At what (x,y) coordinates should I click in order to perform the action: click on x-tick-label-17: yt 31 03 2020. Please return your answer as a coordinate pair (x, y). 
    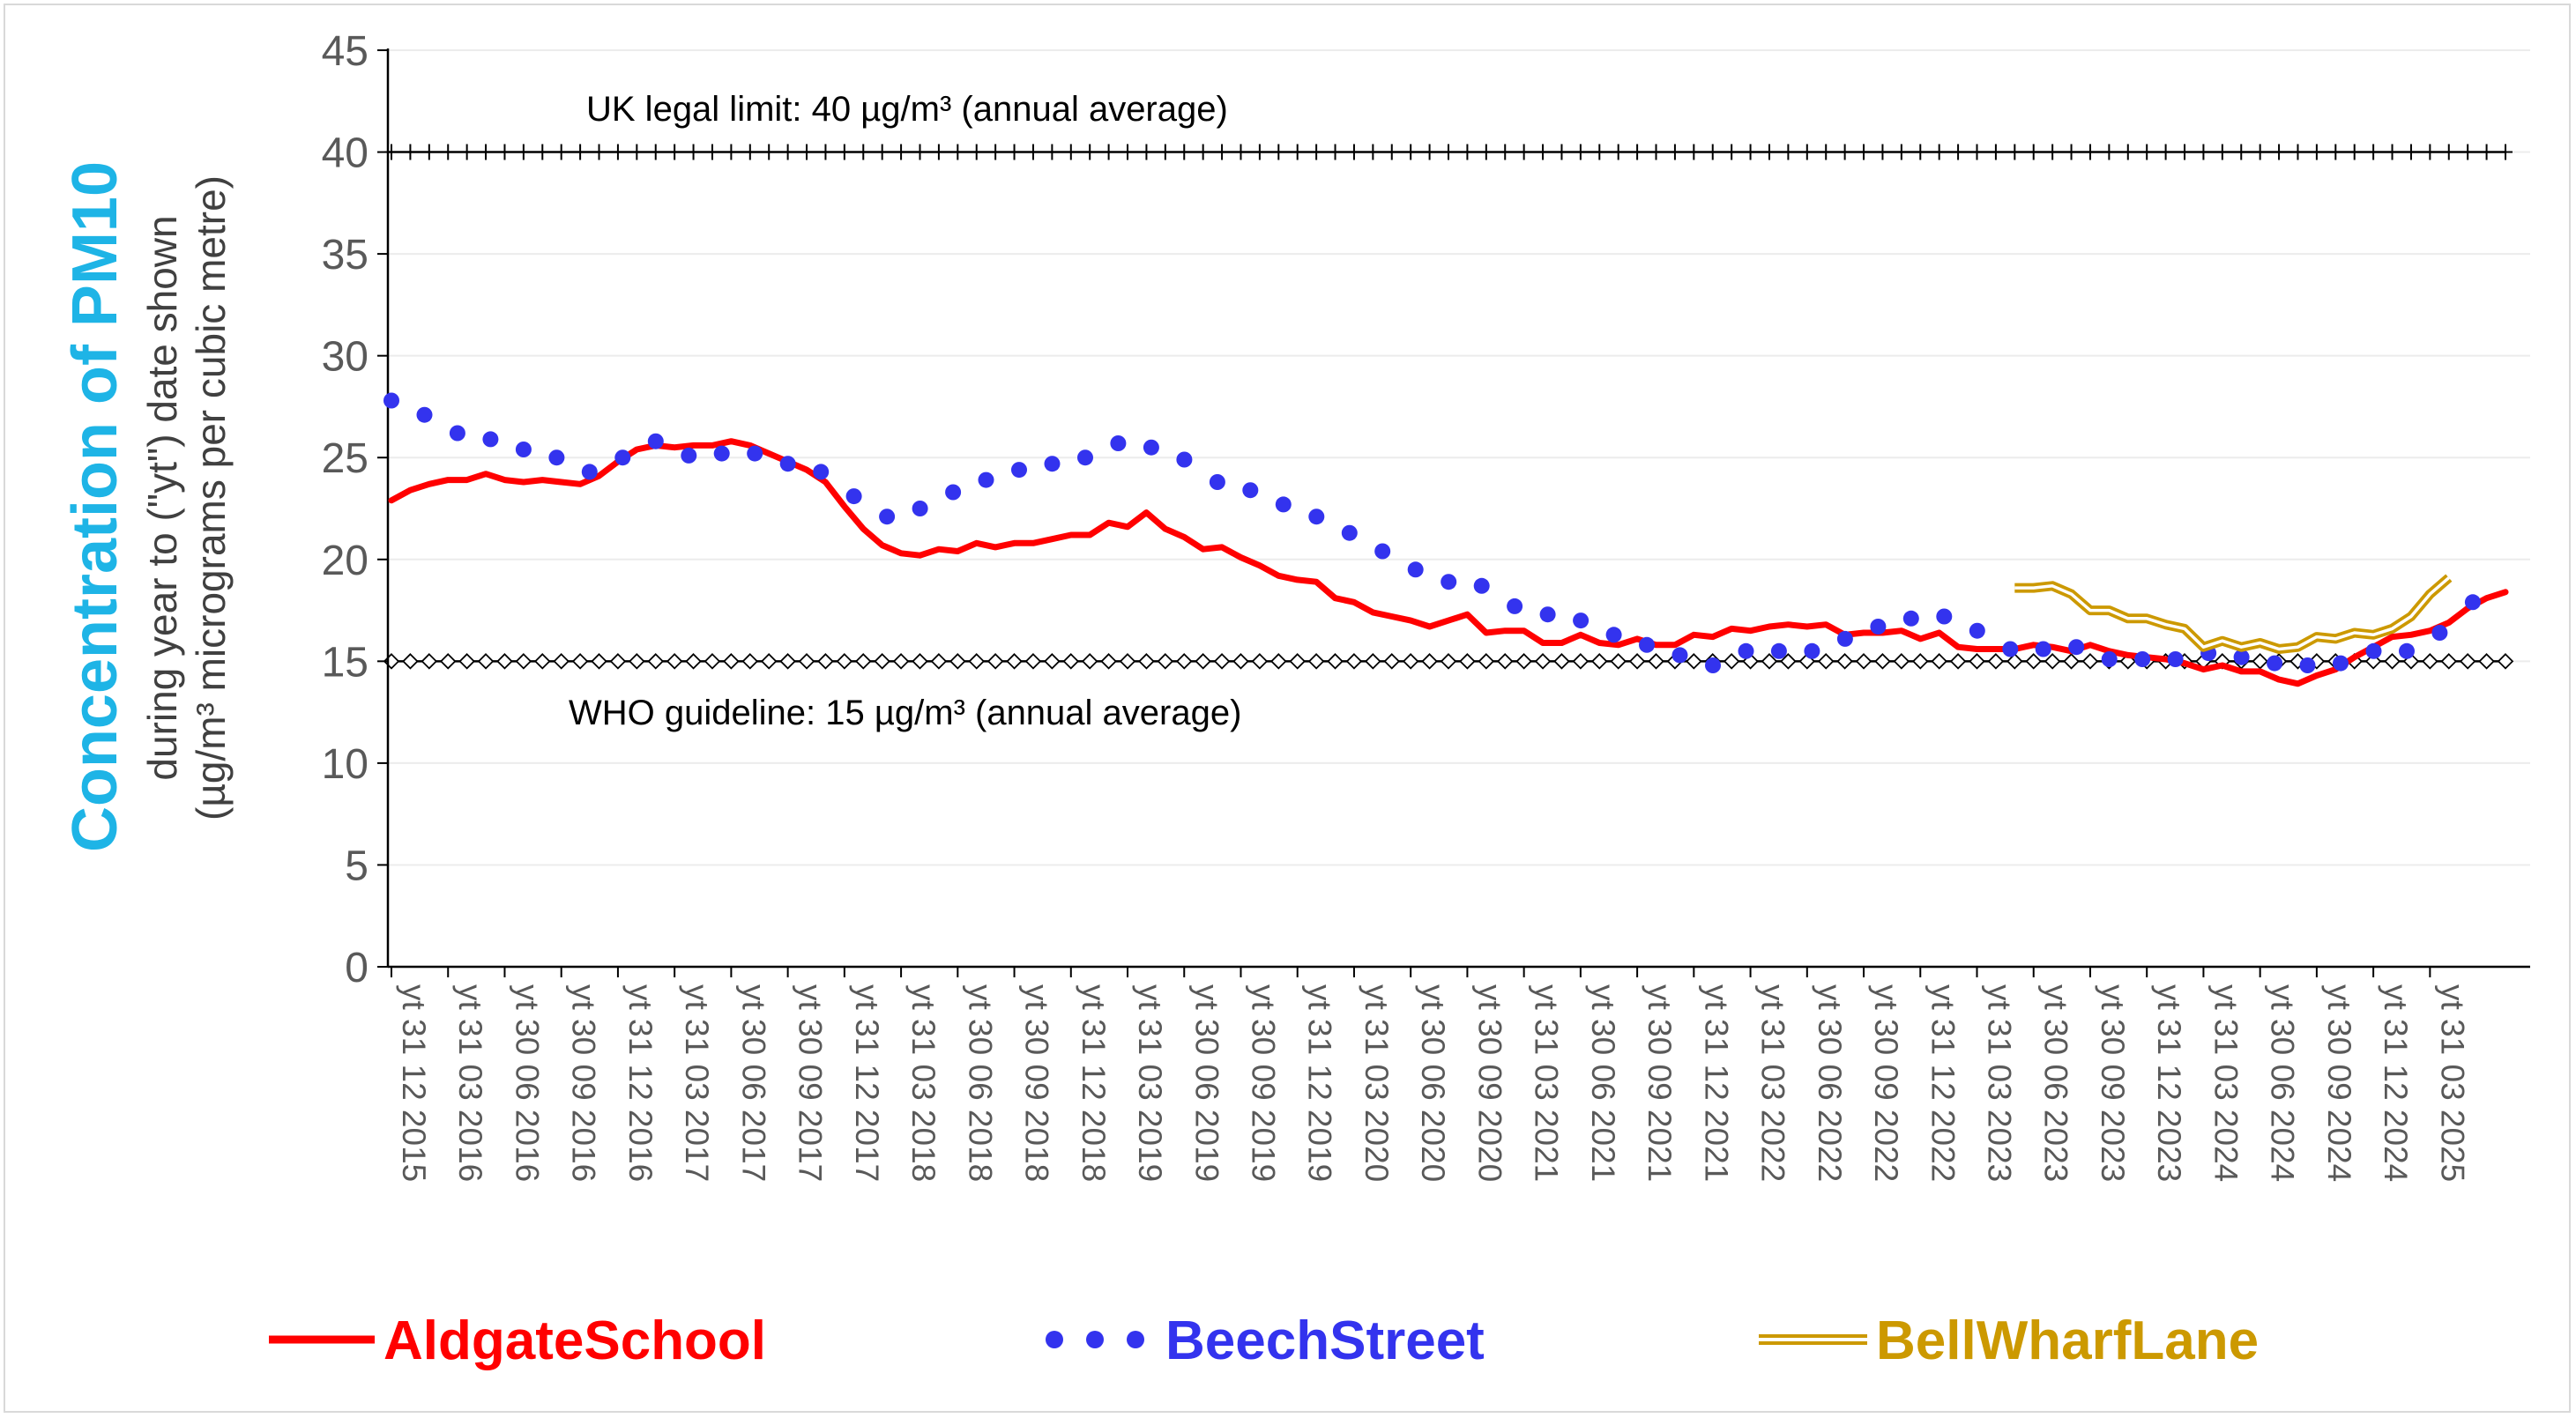
    Looking at the image, I should click on (1377, 1083).